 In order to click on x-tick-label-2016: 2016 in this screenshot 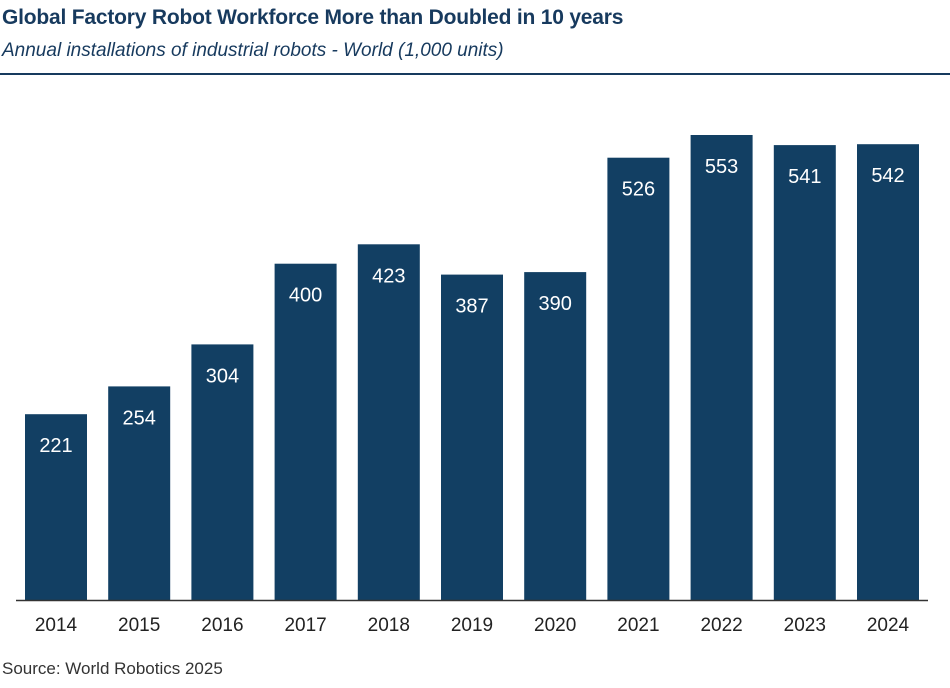, I will do `click(222, 625)`.